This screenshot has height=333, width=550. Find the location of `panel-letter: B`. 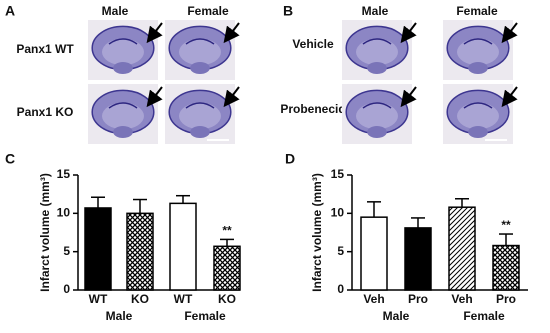

panel-letter: B is located at coordinates (288, 11).